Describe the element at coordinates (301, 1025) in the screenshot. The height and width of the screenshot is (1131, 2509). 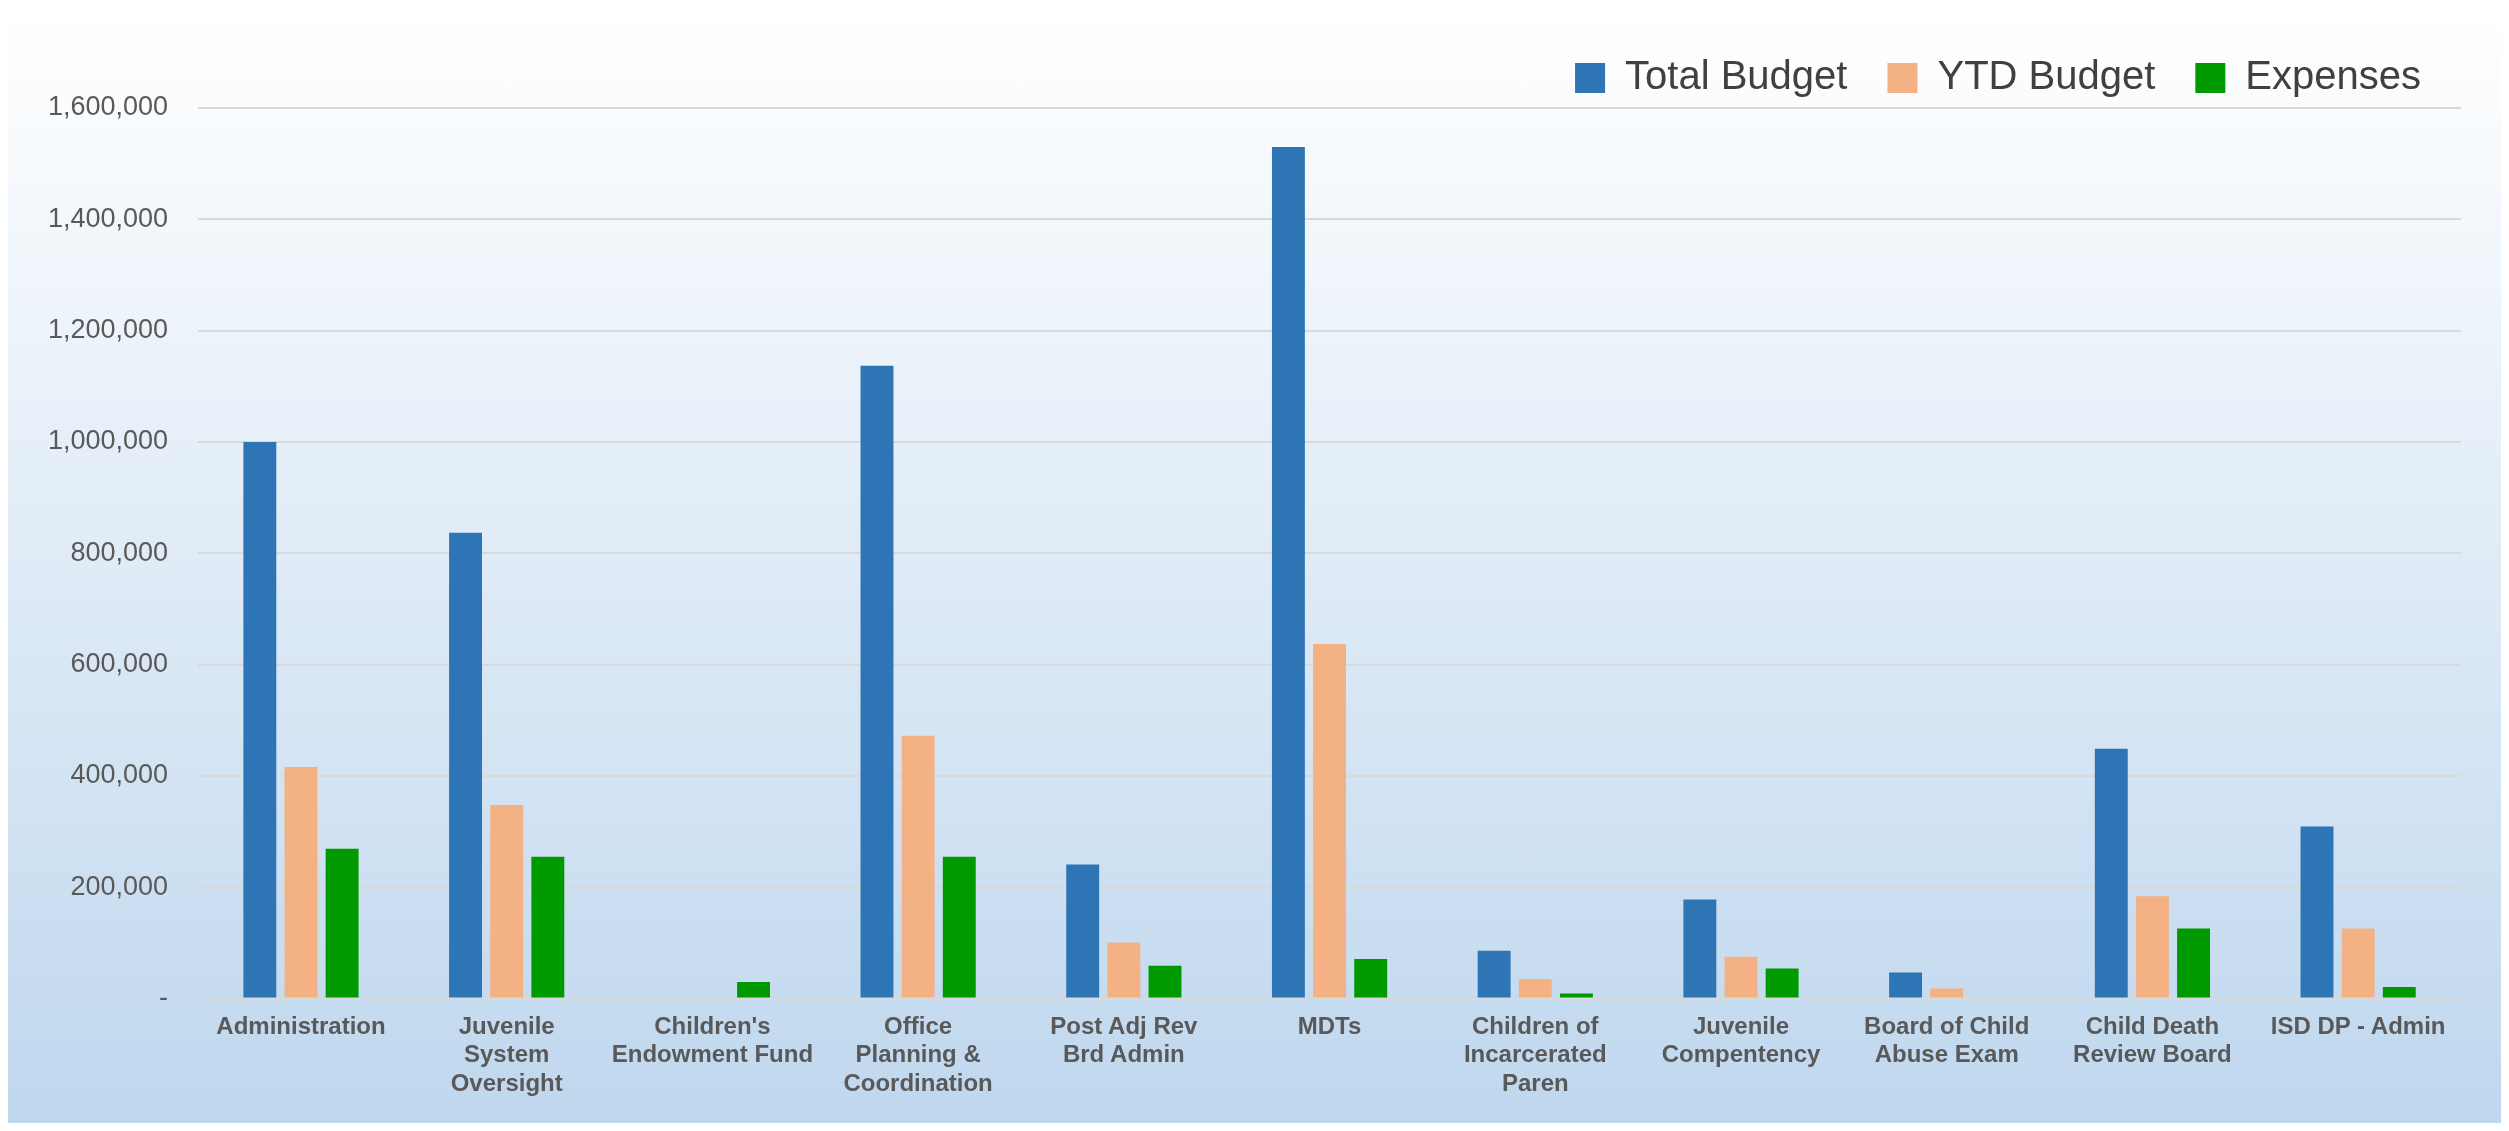
I see `x-tick-label: Administration` at that location.